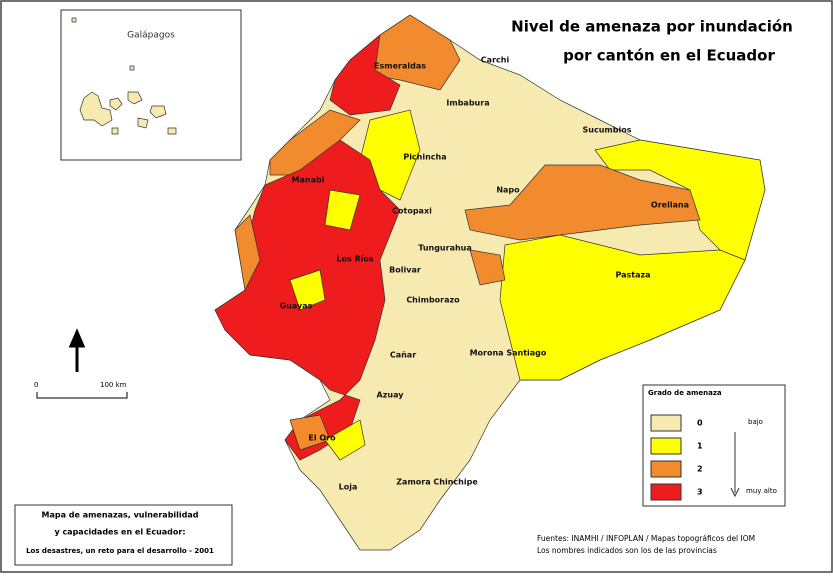 This screenshot has width=833, height=577. Describe the element at coordinates (437, 482) in the screenshot. I see `province-label: Zamora Chinchipe` at that location.